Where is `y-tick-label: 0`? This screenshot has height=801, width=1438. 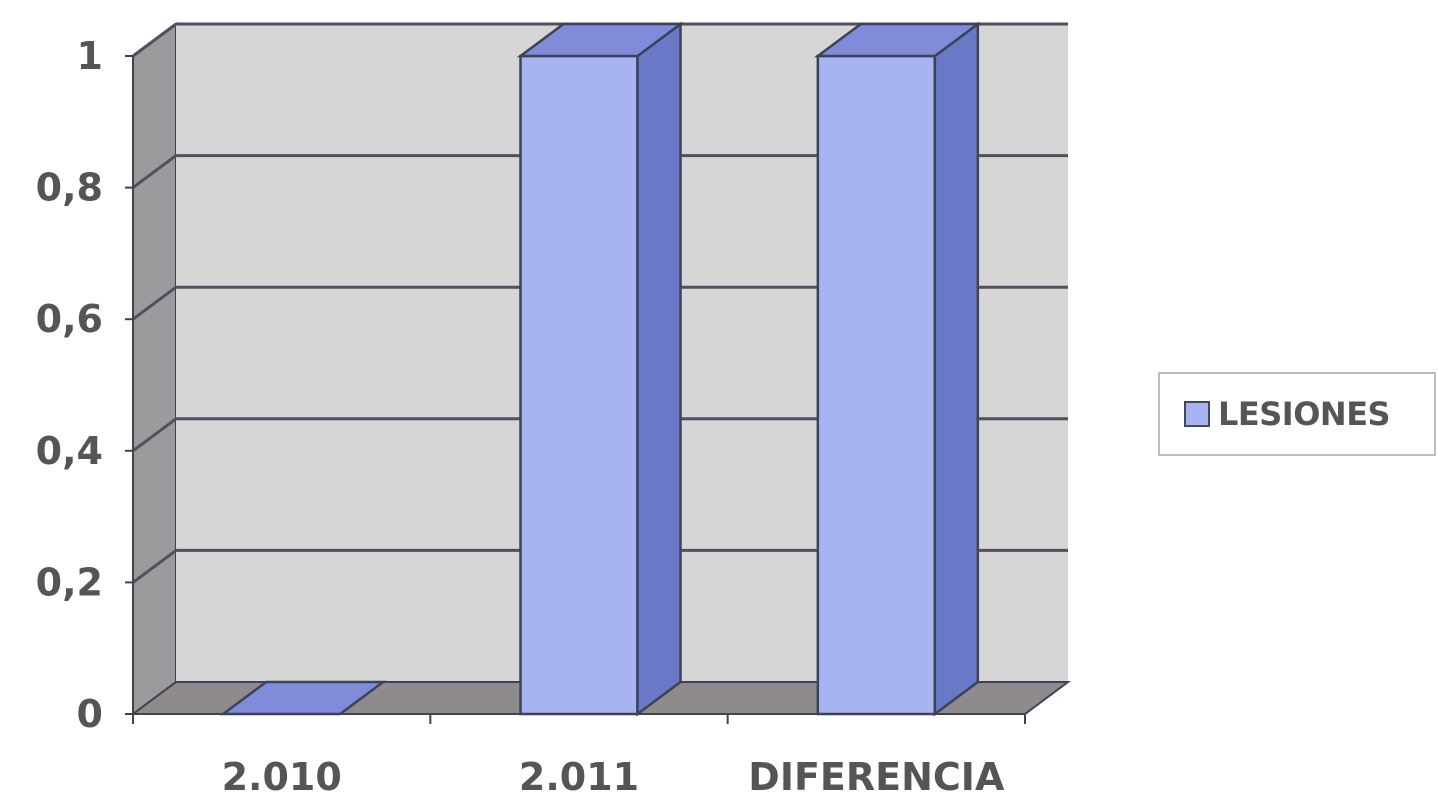 y-tick-label: 0 is located at coordinates (90, 714).